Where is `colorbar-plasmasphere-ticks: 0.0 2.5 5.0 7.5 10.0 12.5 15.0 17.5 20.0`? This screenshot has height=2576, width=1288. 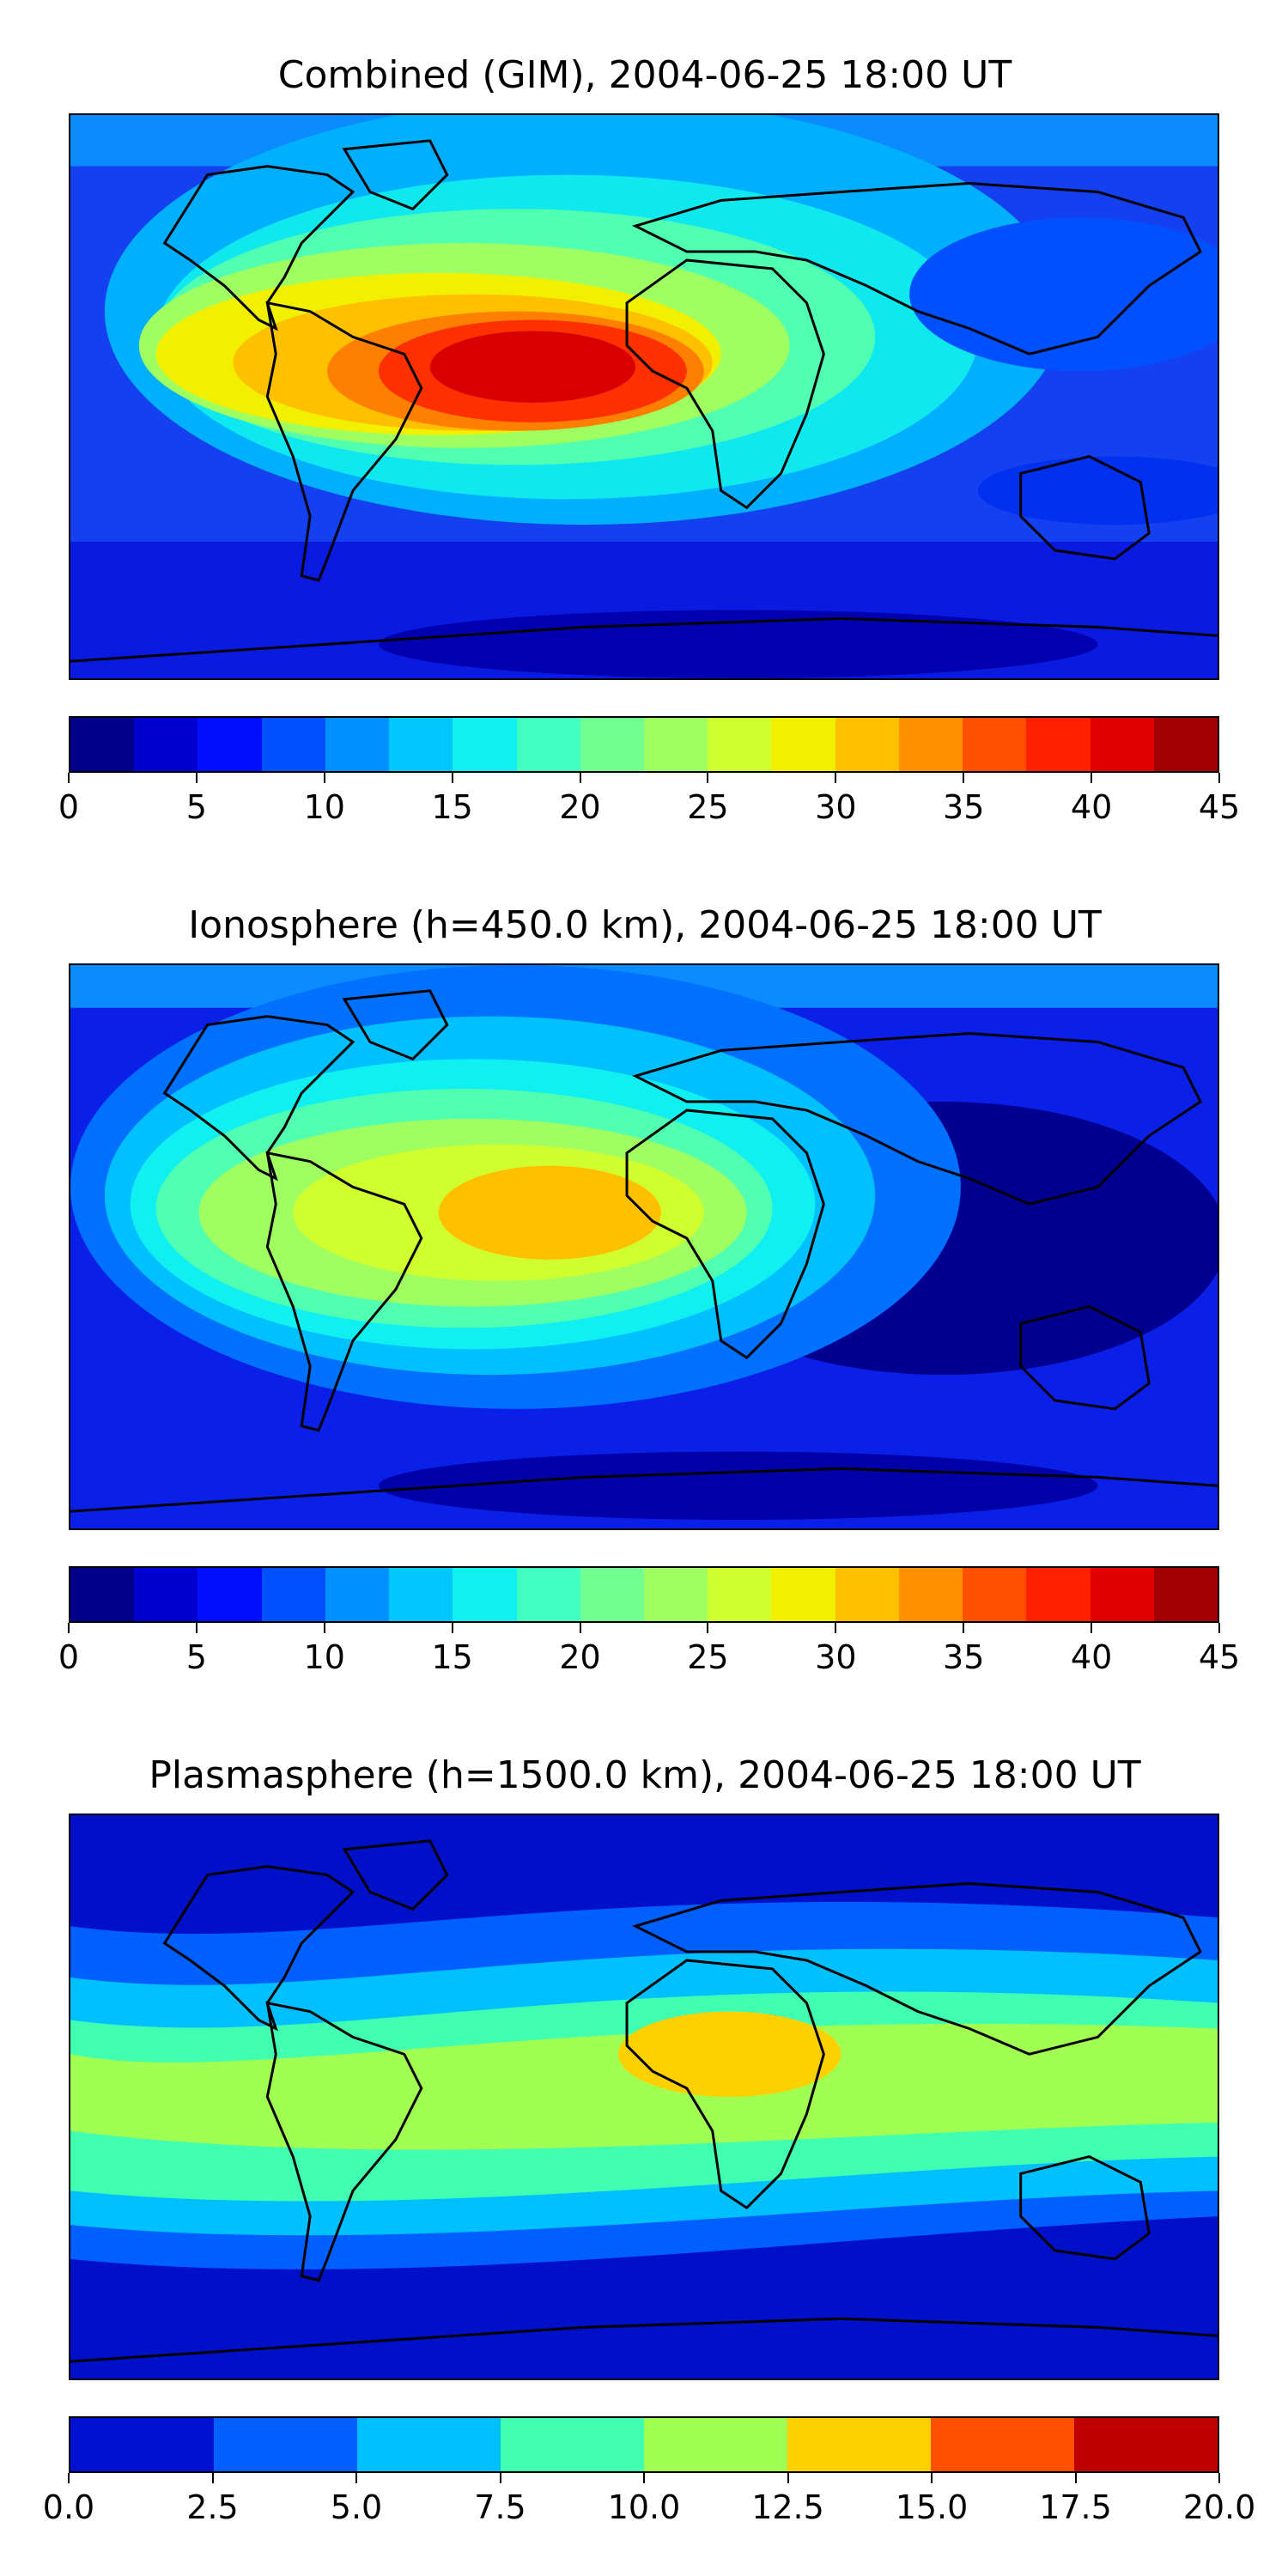
colorbar-plasmasphere-ticks: 0.0 2.5 5.0 7.5 10.0 12.5 15.0 17.5 20.0 is located at coordinates (649, 2500).